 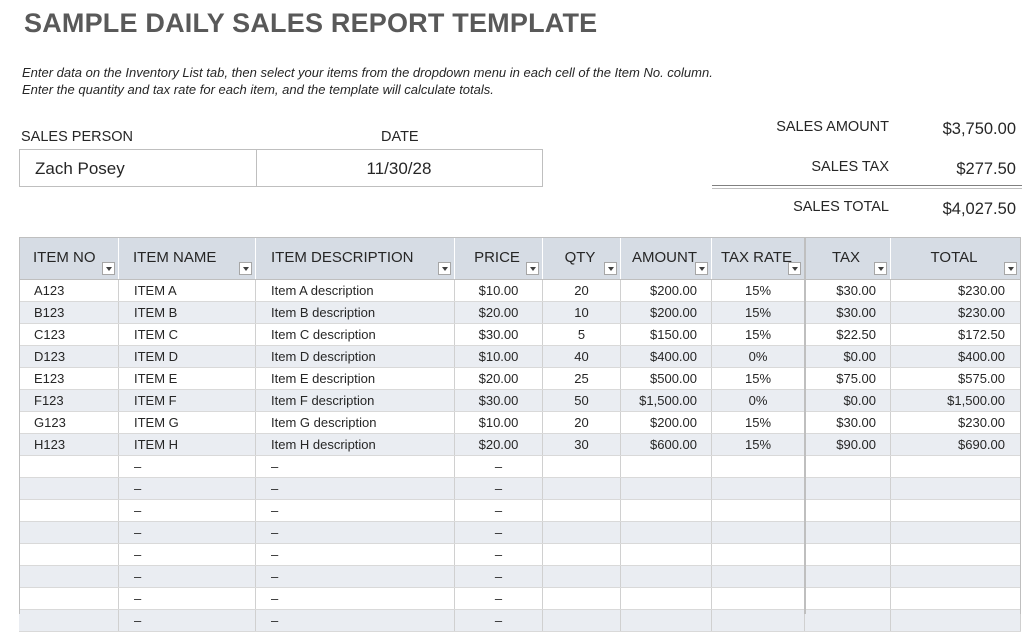 What do you see at coordinates (582, 400) in the screenshot?
I see `cell-qty: 50` at bounding box center [582, 400].